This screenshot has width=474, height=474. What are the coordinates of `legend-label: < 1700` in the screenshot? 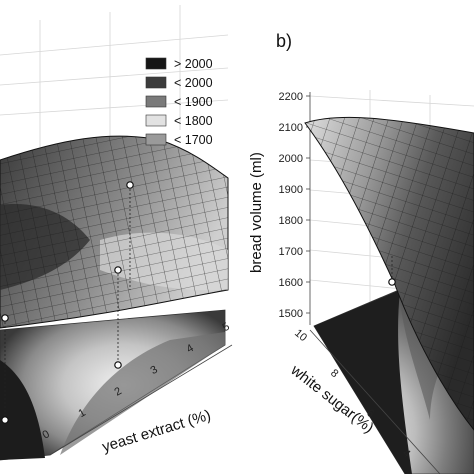 It's located at (193, 140).